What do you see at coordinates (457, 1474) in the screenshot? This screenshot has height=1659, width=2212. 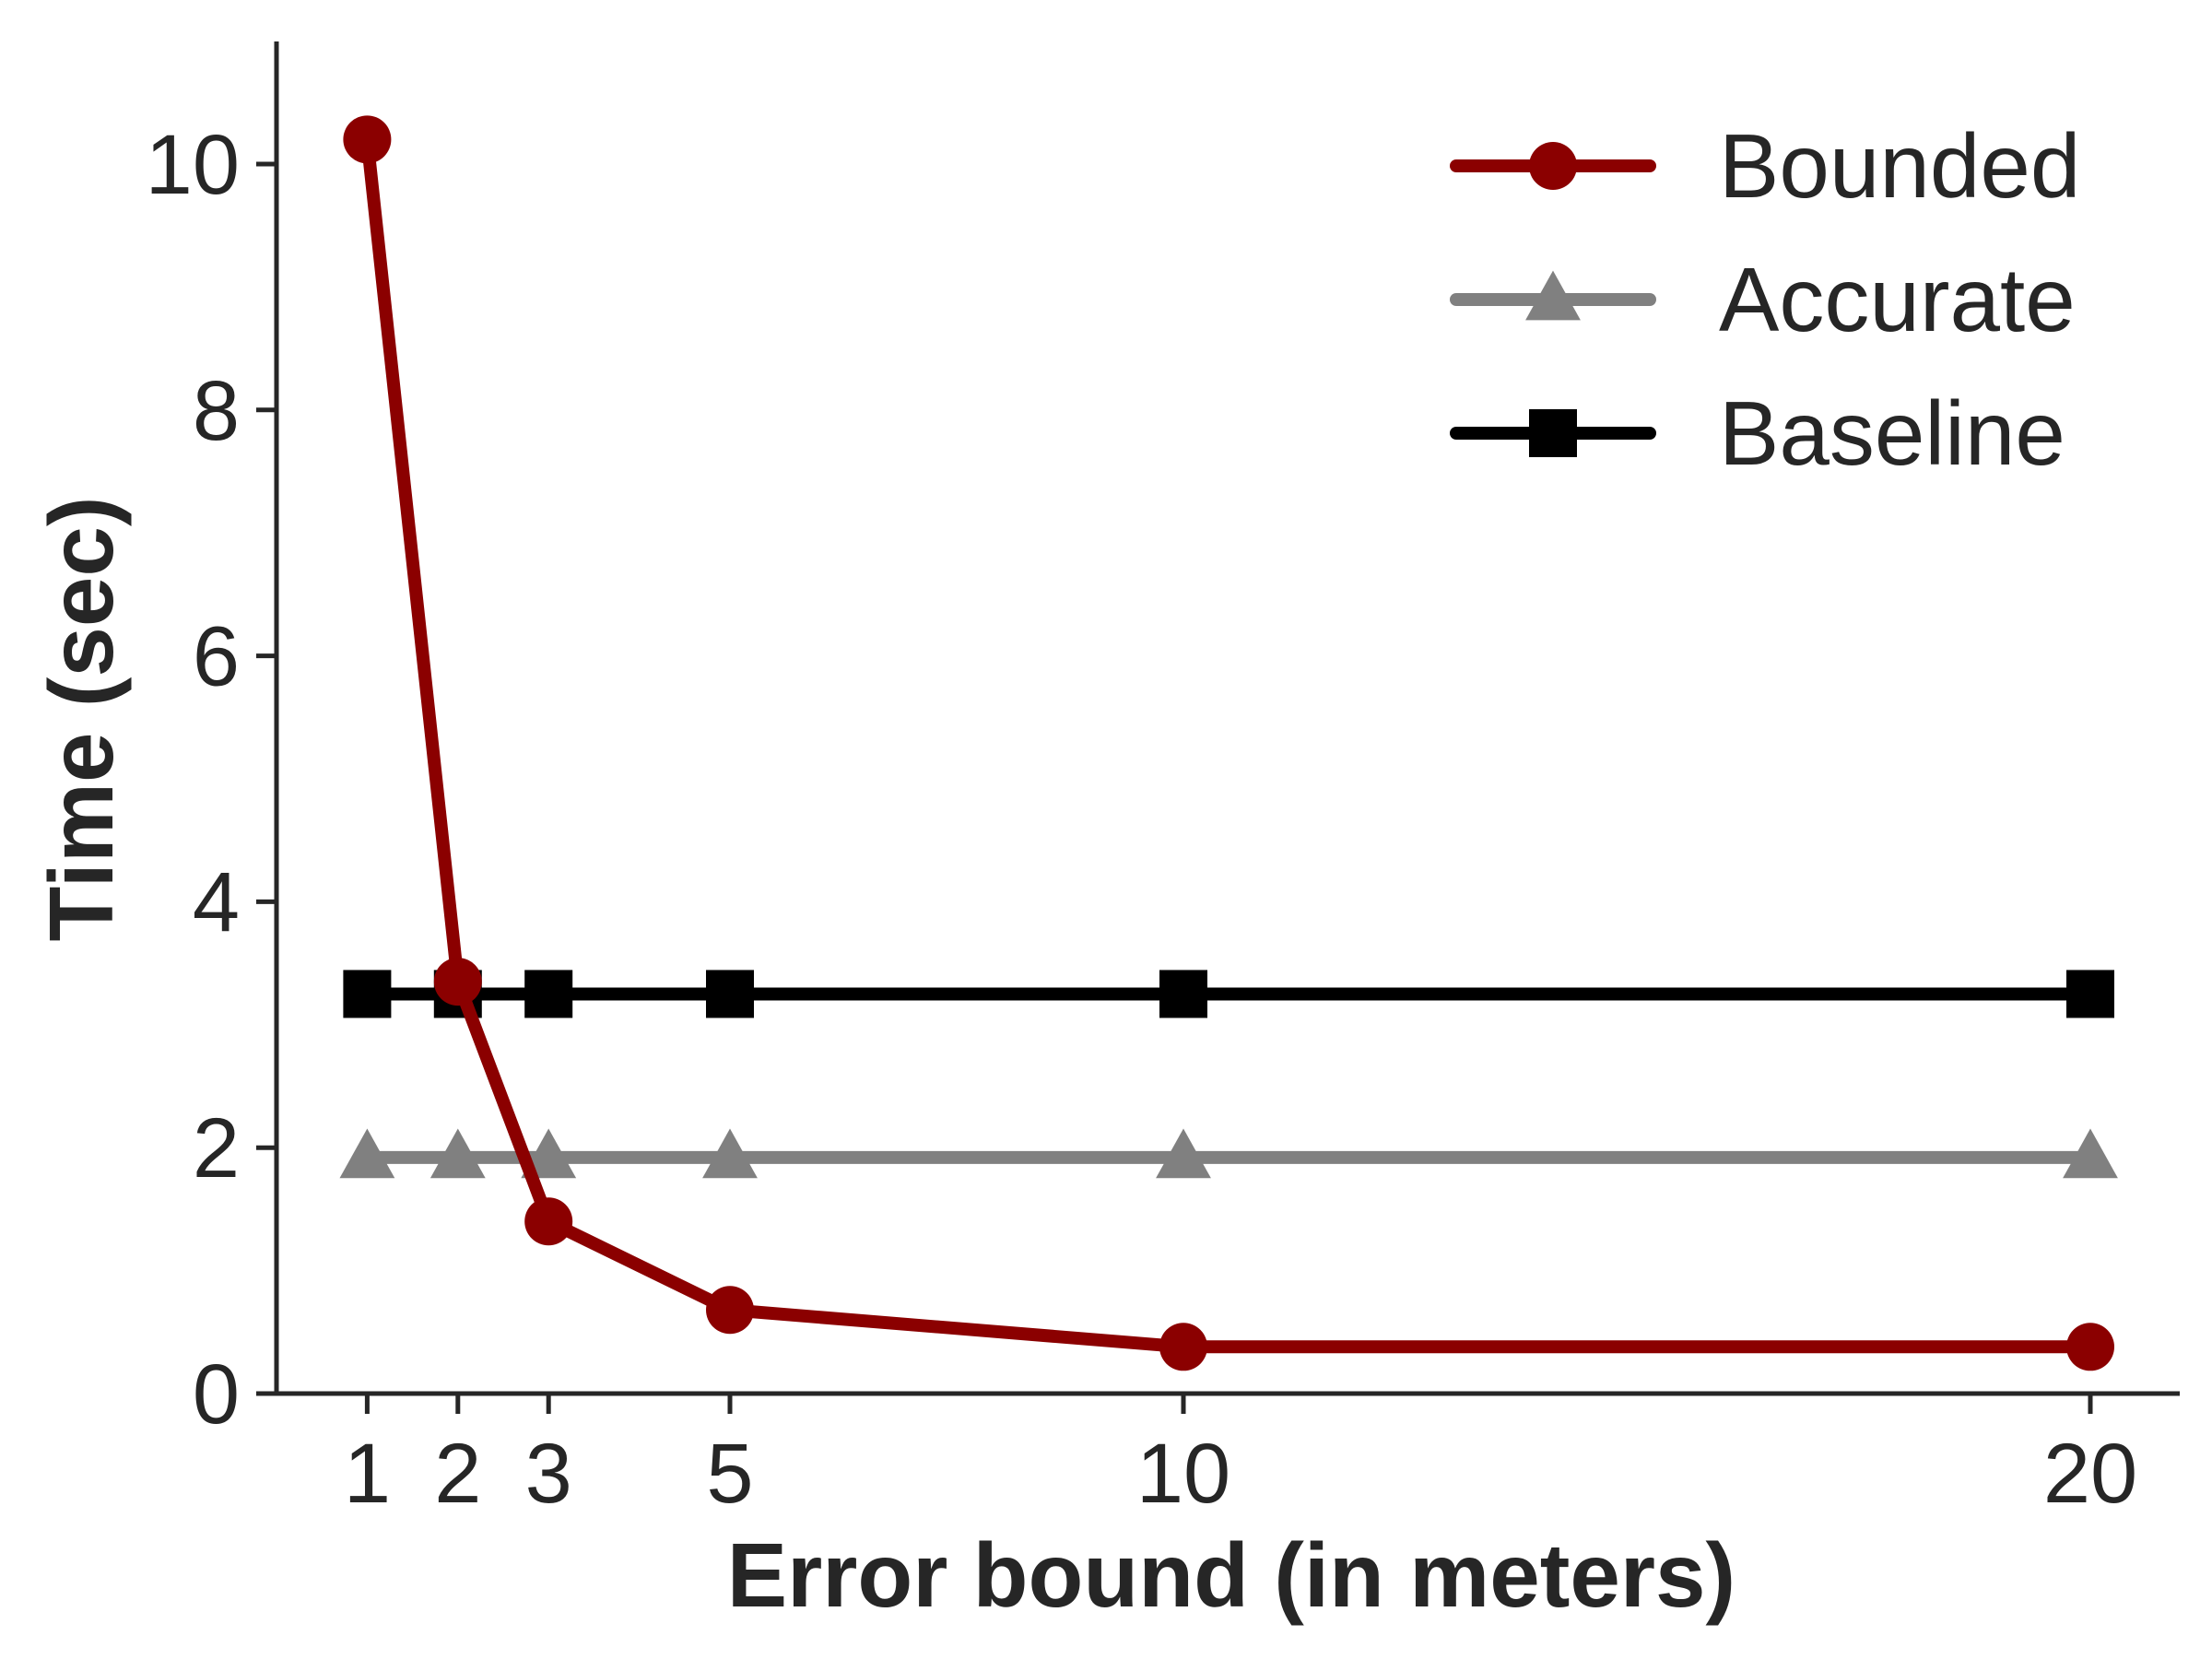 I see `x-tick-label: 2` at bounding box center [457, 1474].